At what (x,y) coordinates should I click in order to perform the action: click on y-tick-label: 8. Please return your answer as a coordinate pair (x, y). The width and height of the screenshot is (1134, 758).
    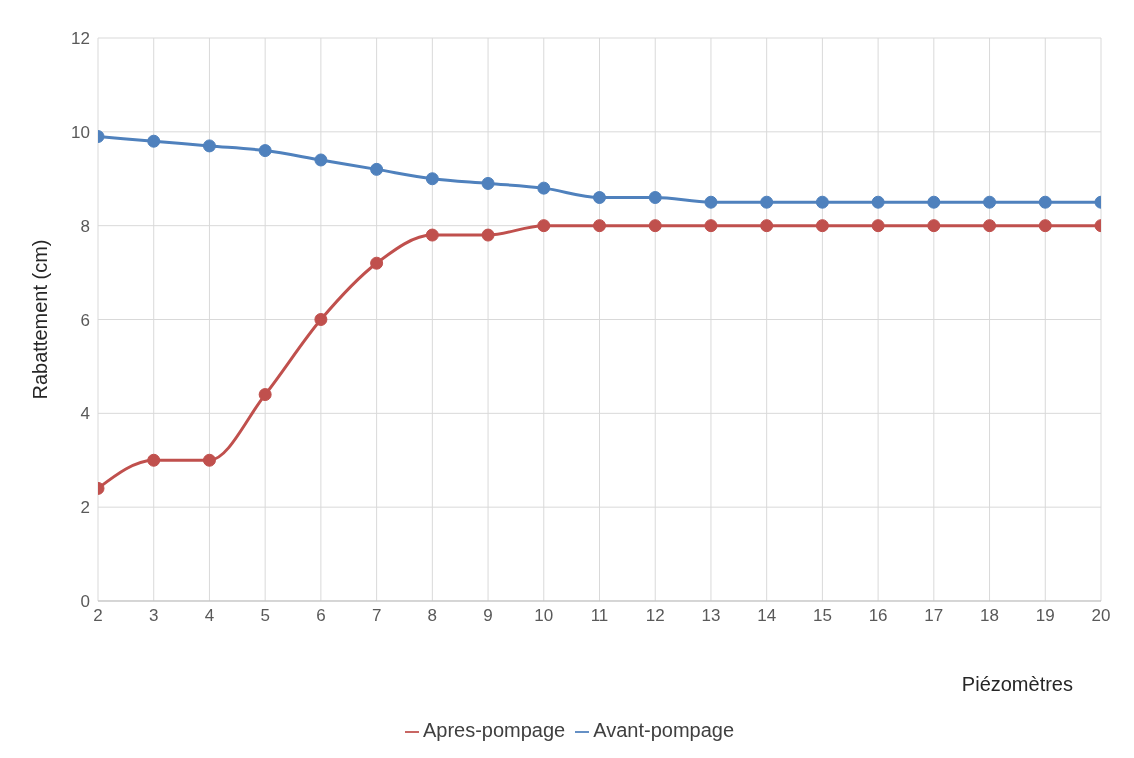
    Looking at the image, I should click on (85, 226).